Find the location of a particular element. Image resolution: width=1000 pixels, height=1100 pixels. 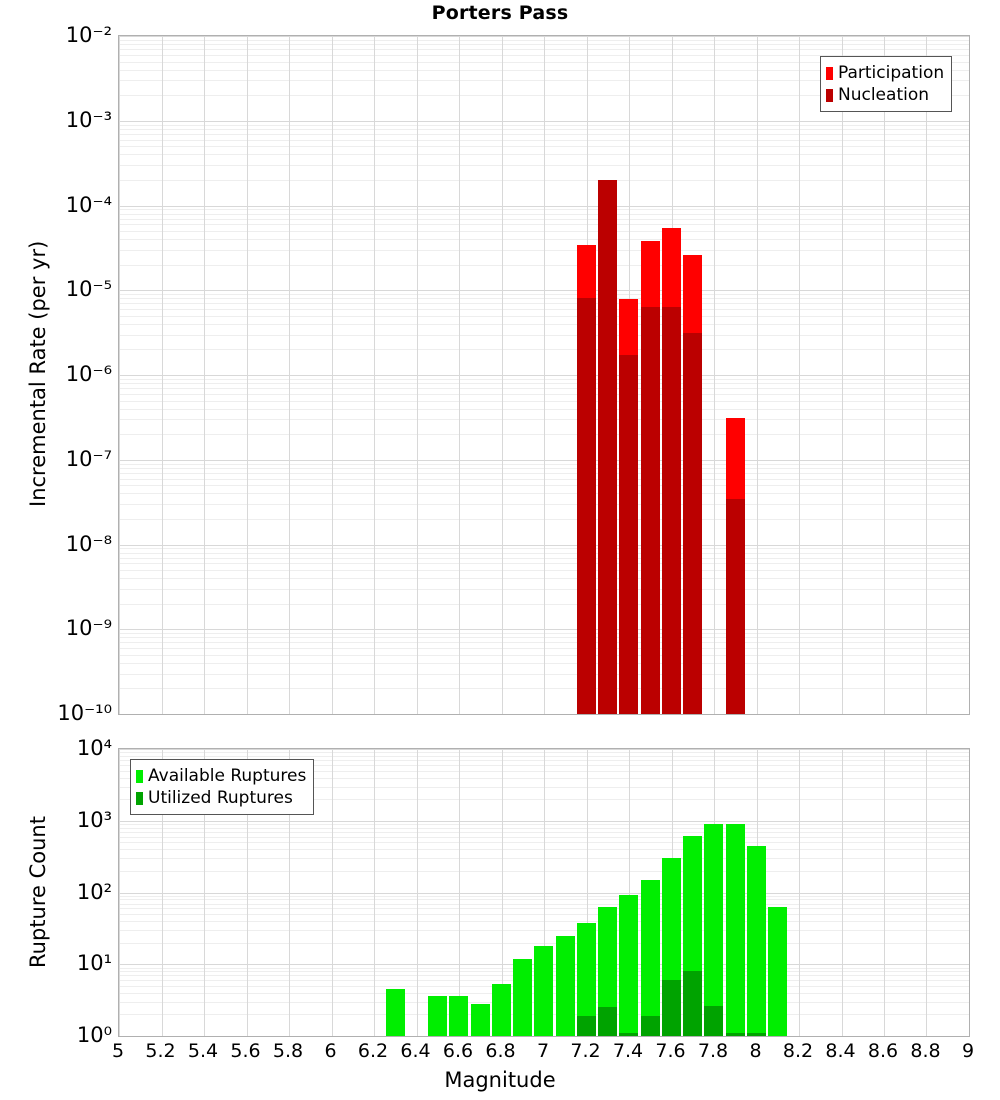

x-axis-tick-label: 7 is located at coordinates (543, 1051).